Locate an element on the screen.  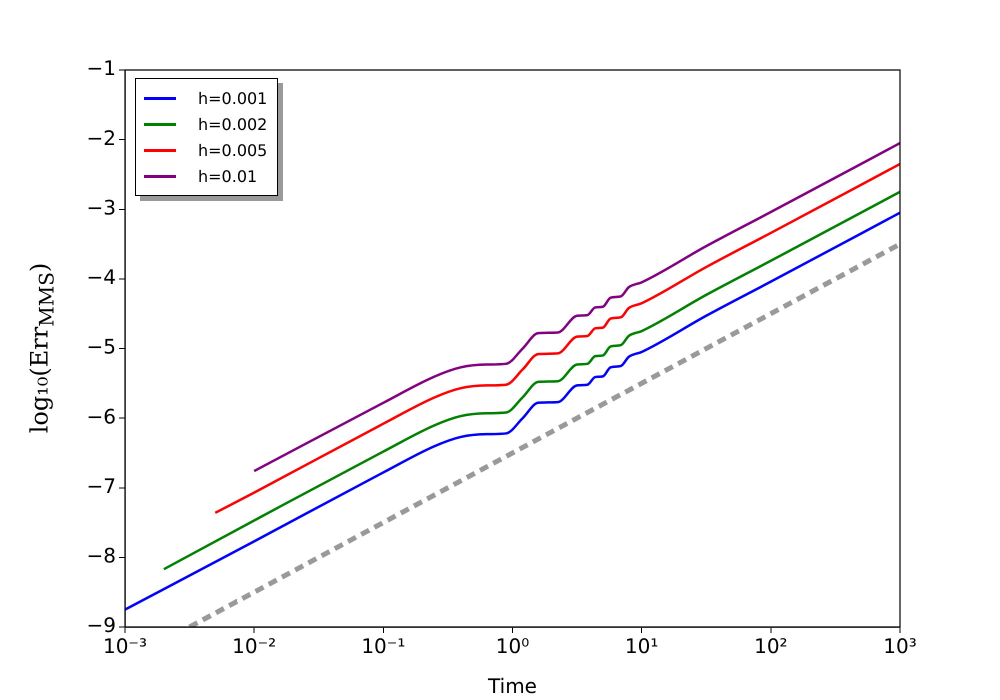
x-tick-label: 10⁻² is located at coordinates (254, 646).